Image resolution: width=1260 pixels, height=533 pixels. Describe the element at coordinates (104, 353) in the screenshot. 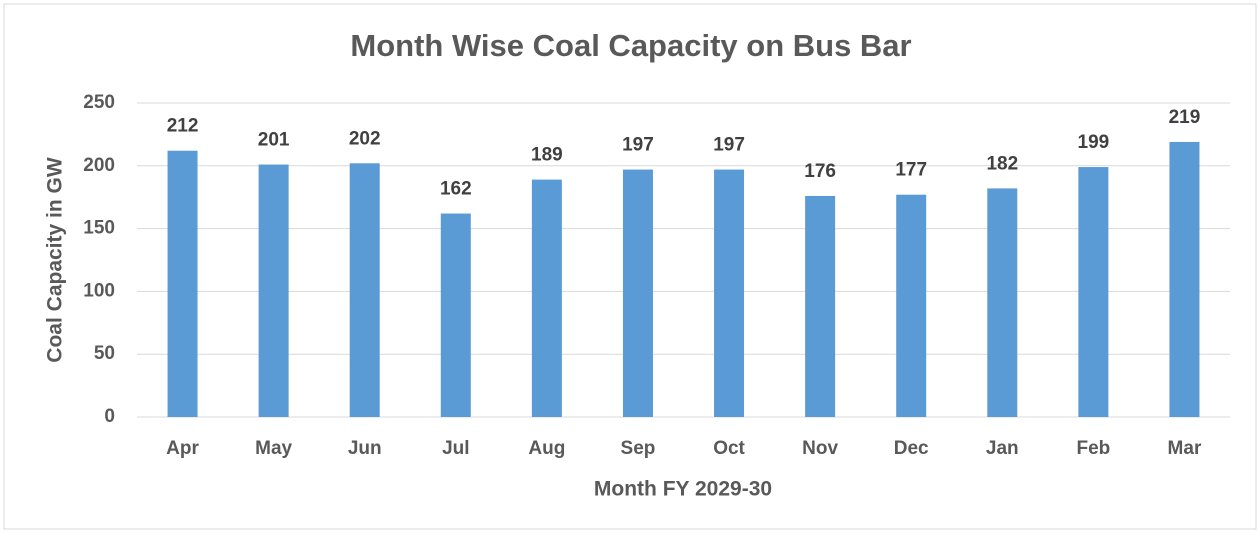

I see `y-tick-label: 50` at that location.